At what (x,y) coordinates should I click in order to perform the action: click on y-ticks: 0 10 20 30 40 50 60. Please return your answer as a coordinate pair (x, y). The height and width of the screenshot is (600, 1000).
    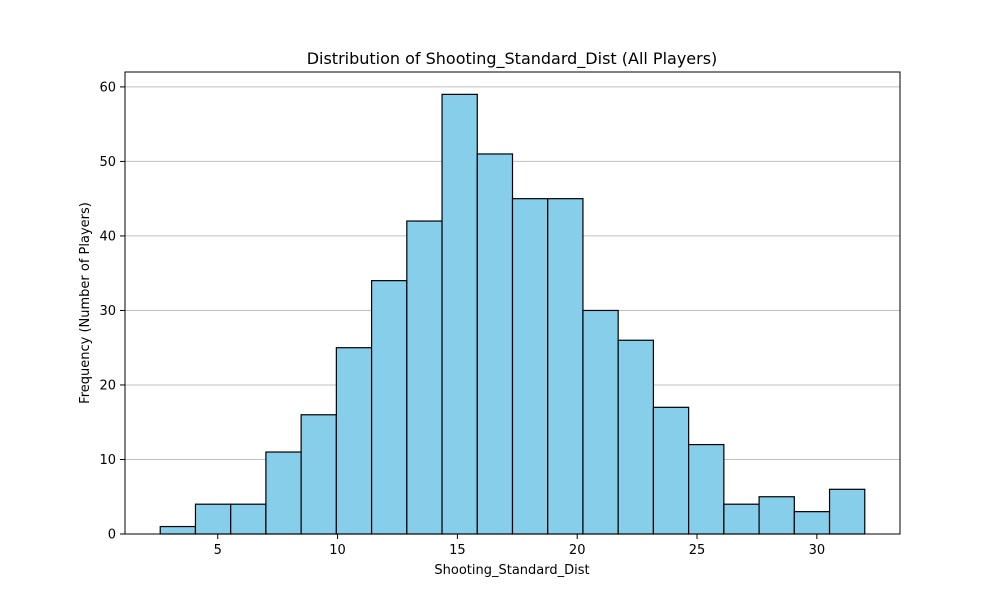
    Looking at the image, I should click on (112, 311).